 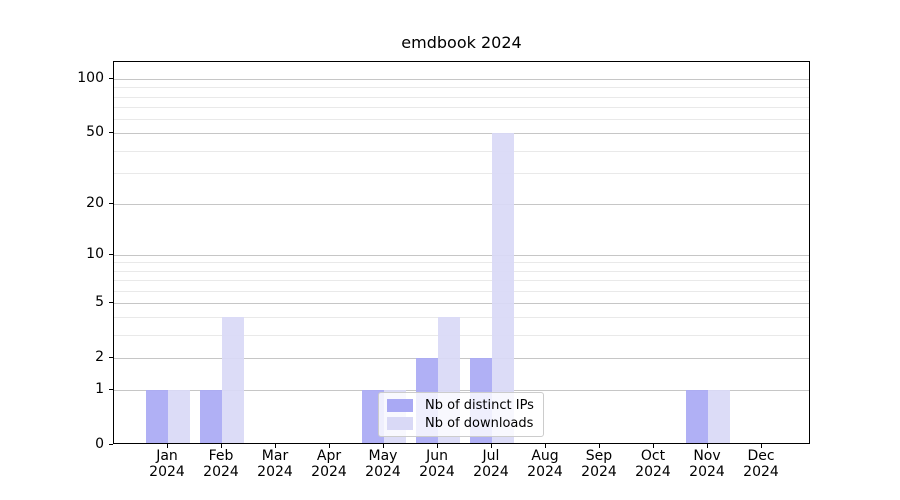 I want to click on legend-swatch-distinct-ips, so click(x=400, y=405).